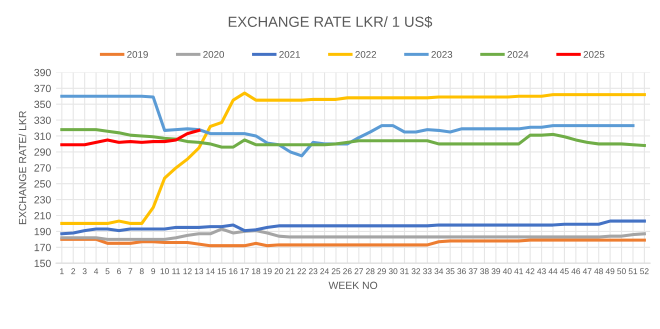 The height and width of the screenshot is (329, 660). I want to click on legend-label: 2019, so click(137, 54).